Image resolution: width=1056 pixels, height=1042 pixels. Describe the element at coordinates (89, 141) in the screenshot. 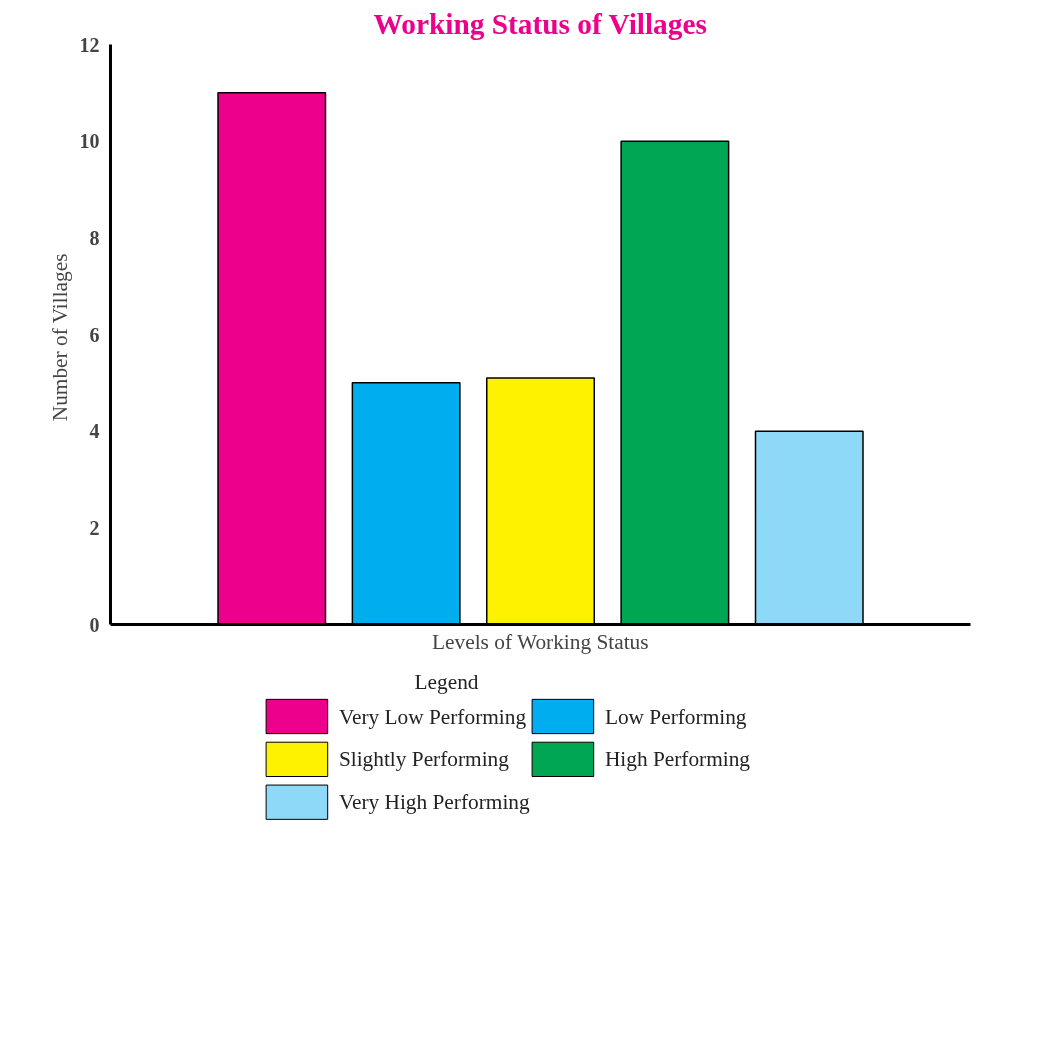

I see `y-tick-label: 10` at that location.